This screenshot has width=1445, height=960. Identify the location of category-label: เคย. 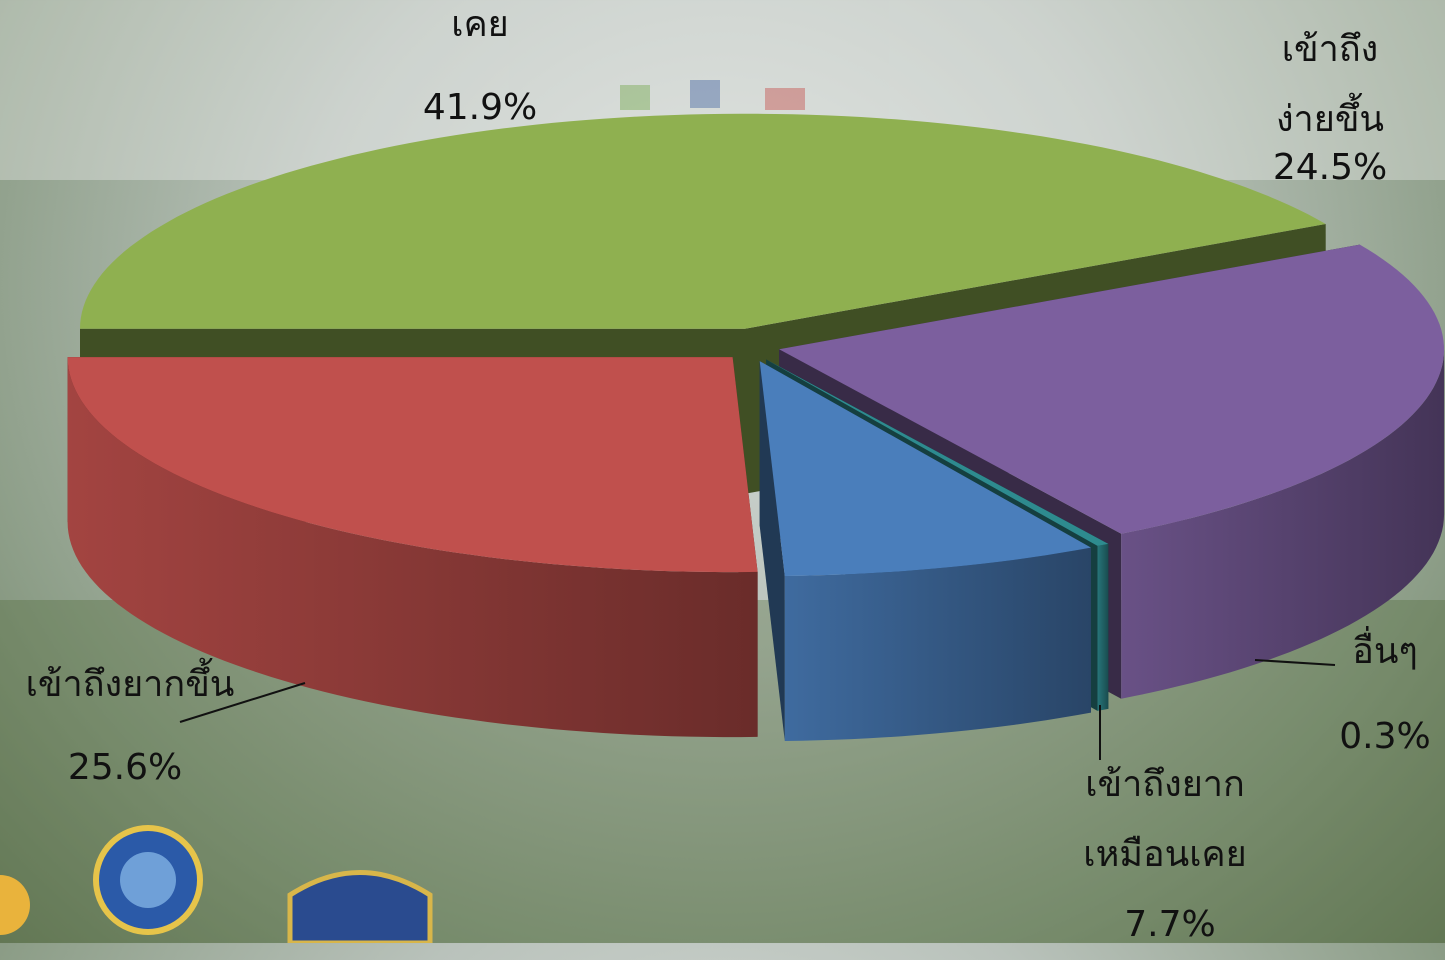
(480, 24).